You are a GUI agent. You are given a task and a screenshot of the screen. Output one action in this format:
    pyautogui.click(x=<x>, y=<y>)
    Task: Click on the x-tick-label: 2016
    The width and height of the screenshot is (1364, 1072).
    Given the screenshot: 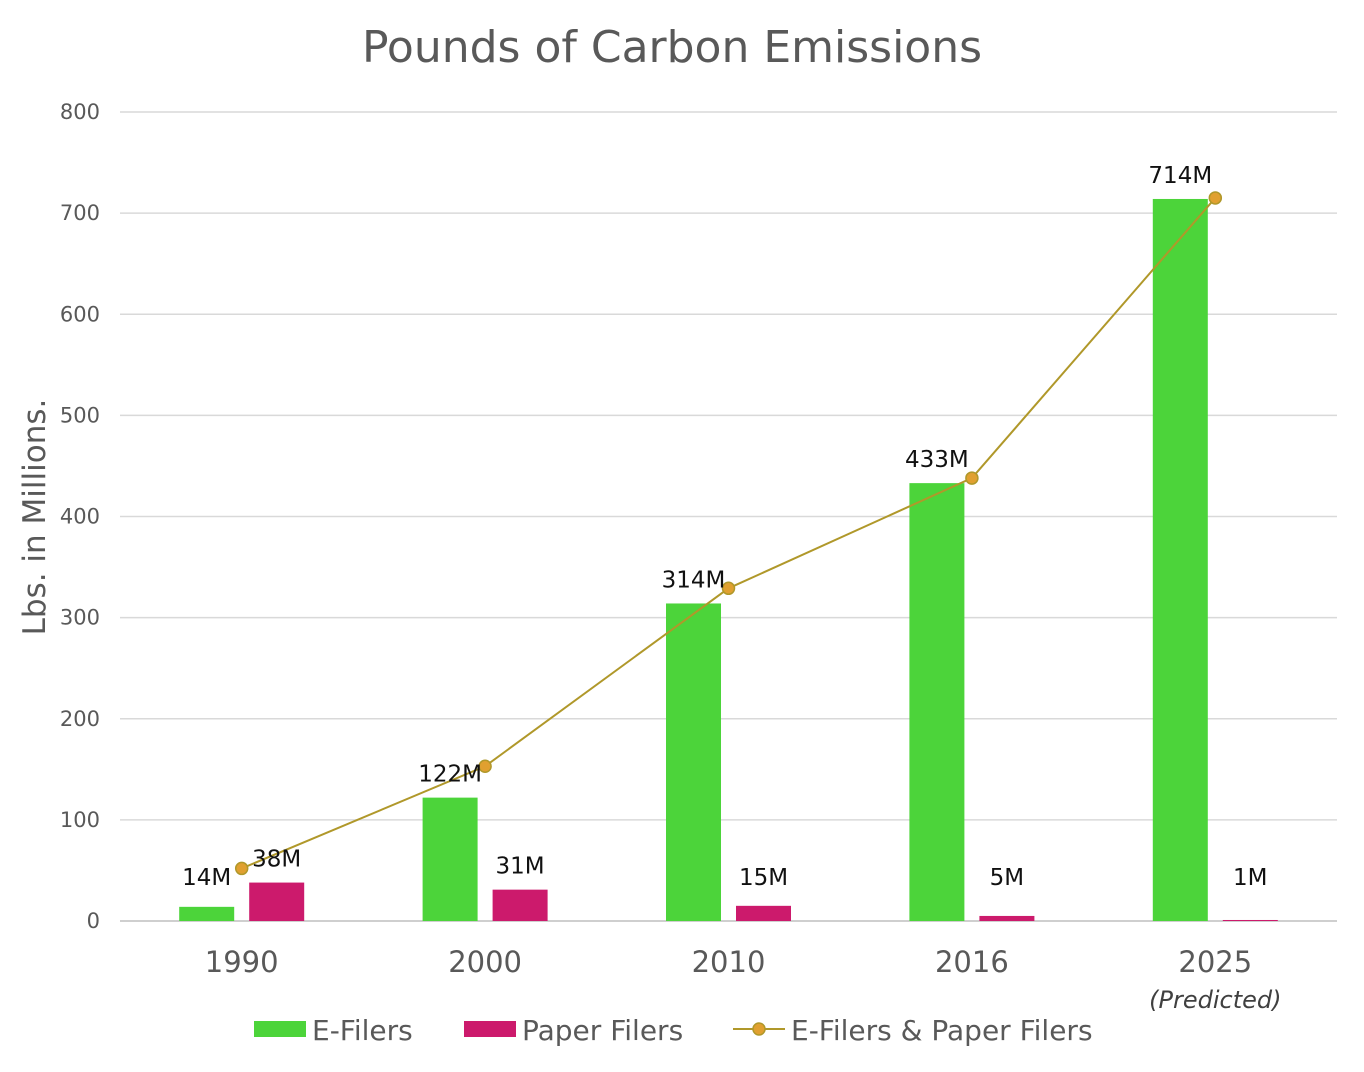 What is the action you would take?
    pyautogui.click(x=972, y=962)
    